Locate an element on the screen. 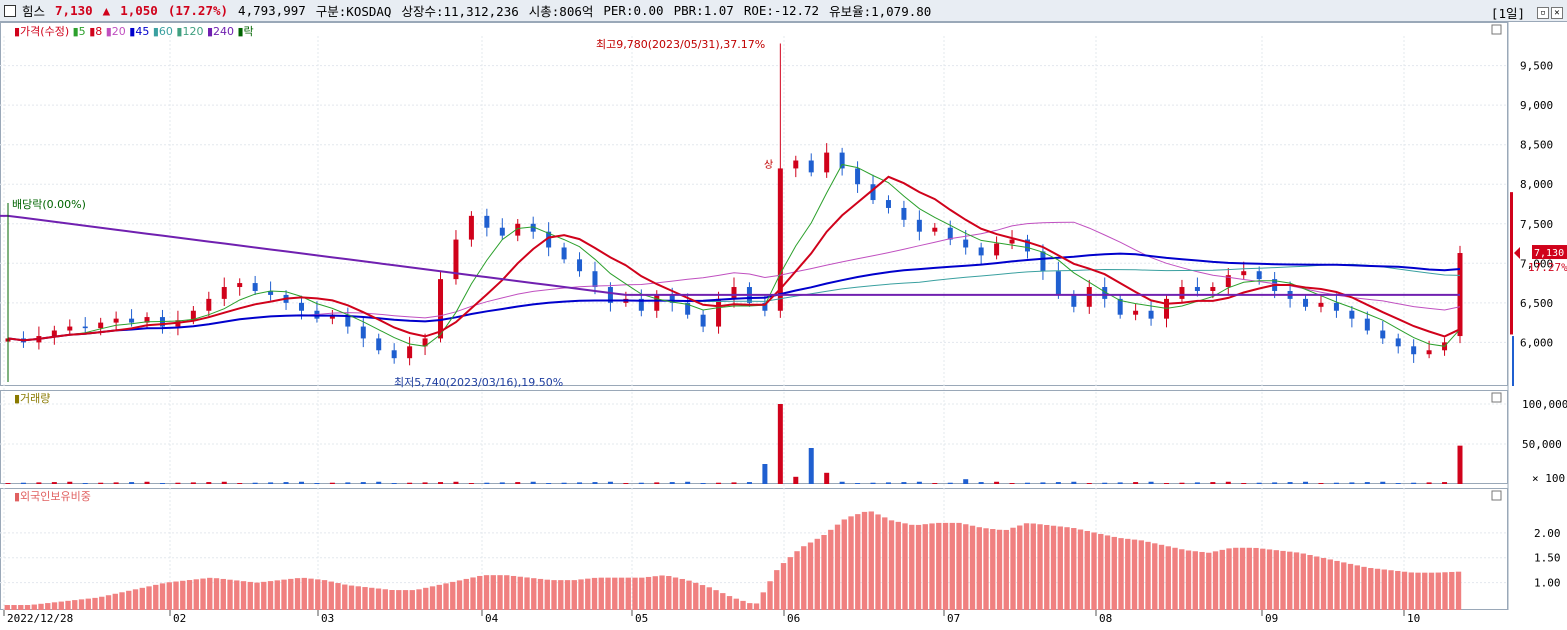 Image resolution: width=1567 pixels, height=630 pixels. stock-volume: 4,793,997 is located at coordinates (272, 10).